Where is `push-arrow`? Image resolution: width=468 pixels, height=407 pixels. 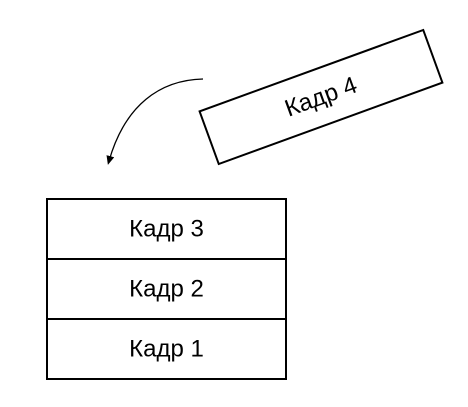
push-arrow is located at coordinates (155, 121).